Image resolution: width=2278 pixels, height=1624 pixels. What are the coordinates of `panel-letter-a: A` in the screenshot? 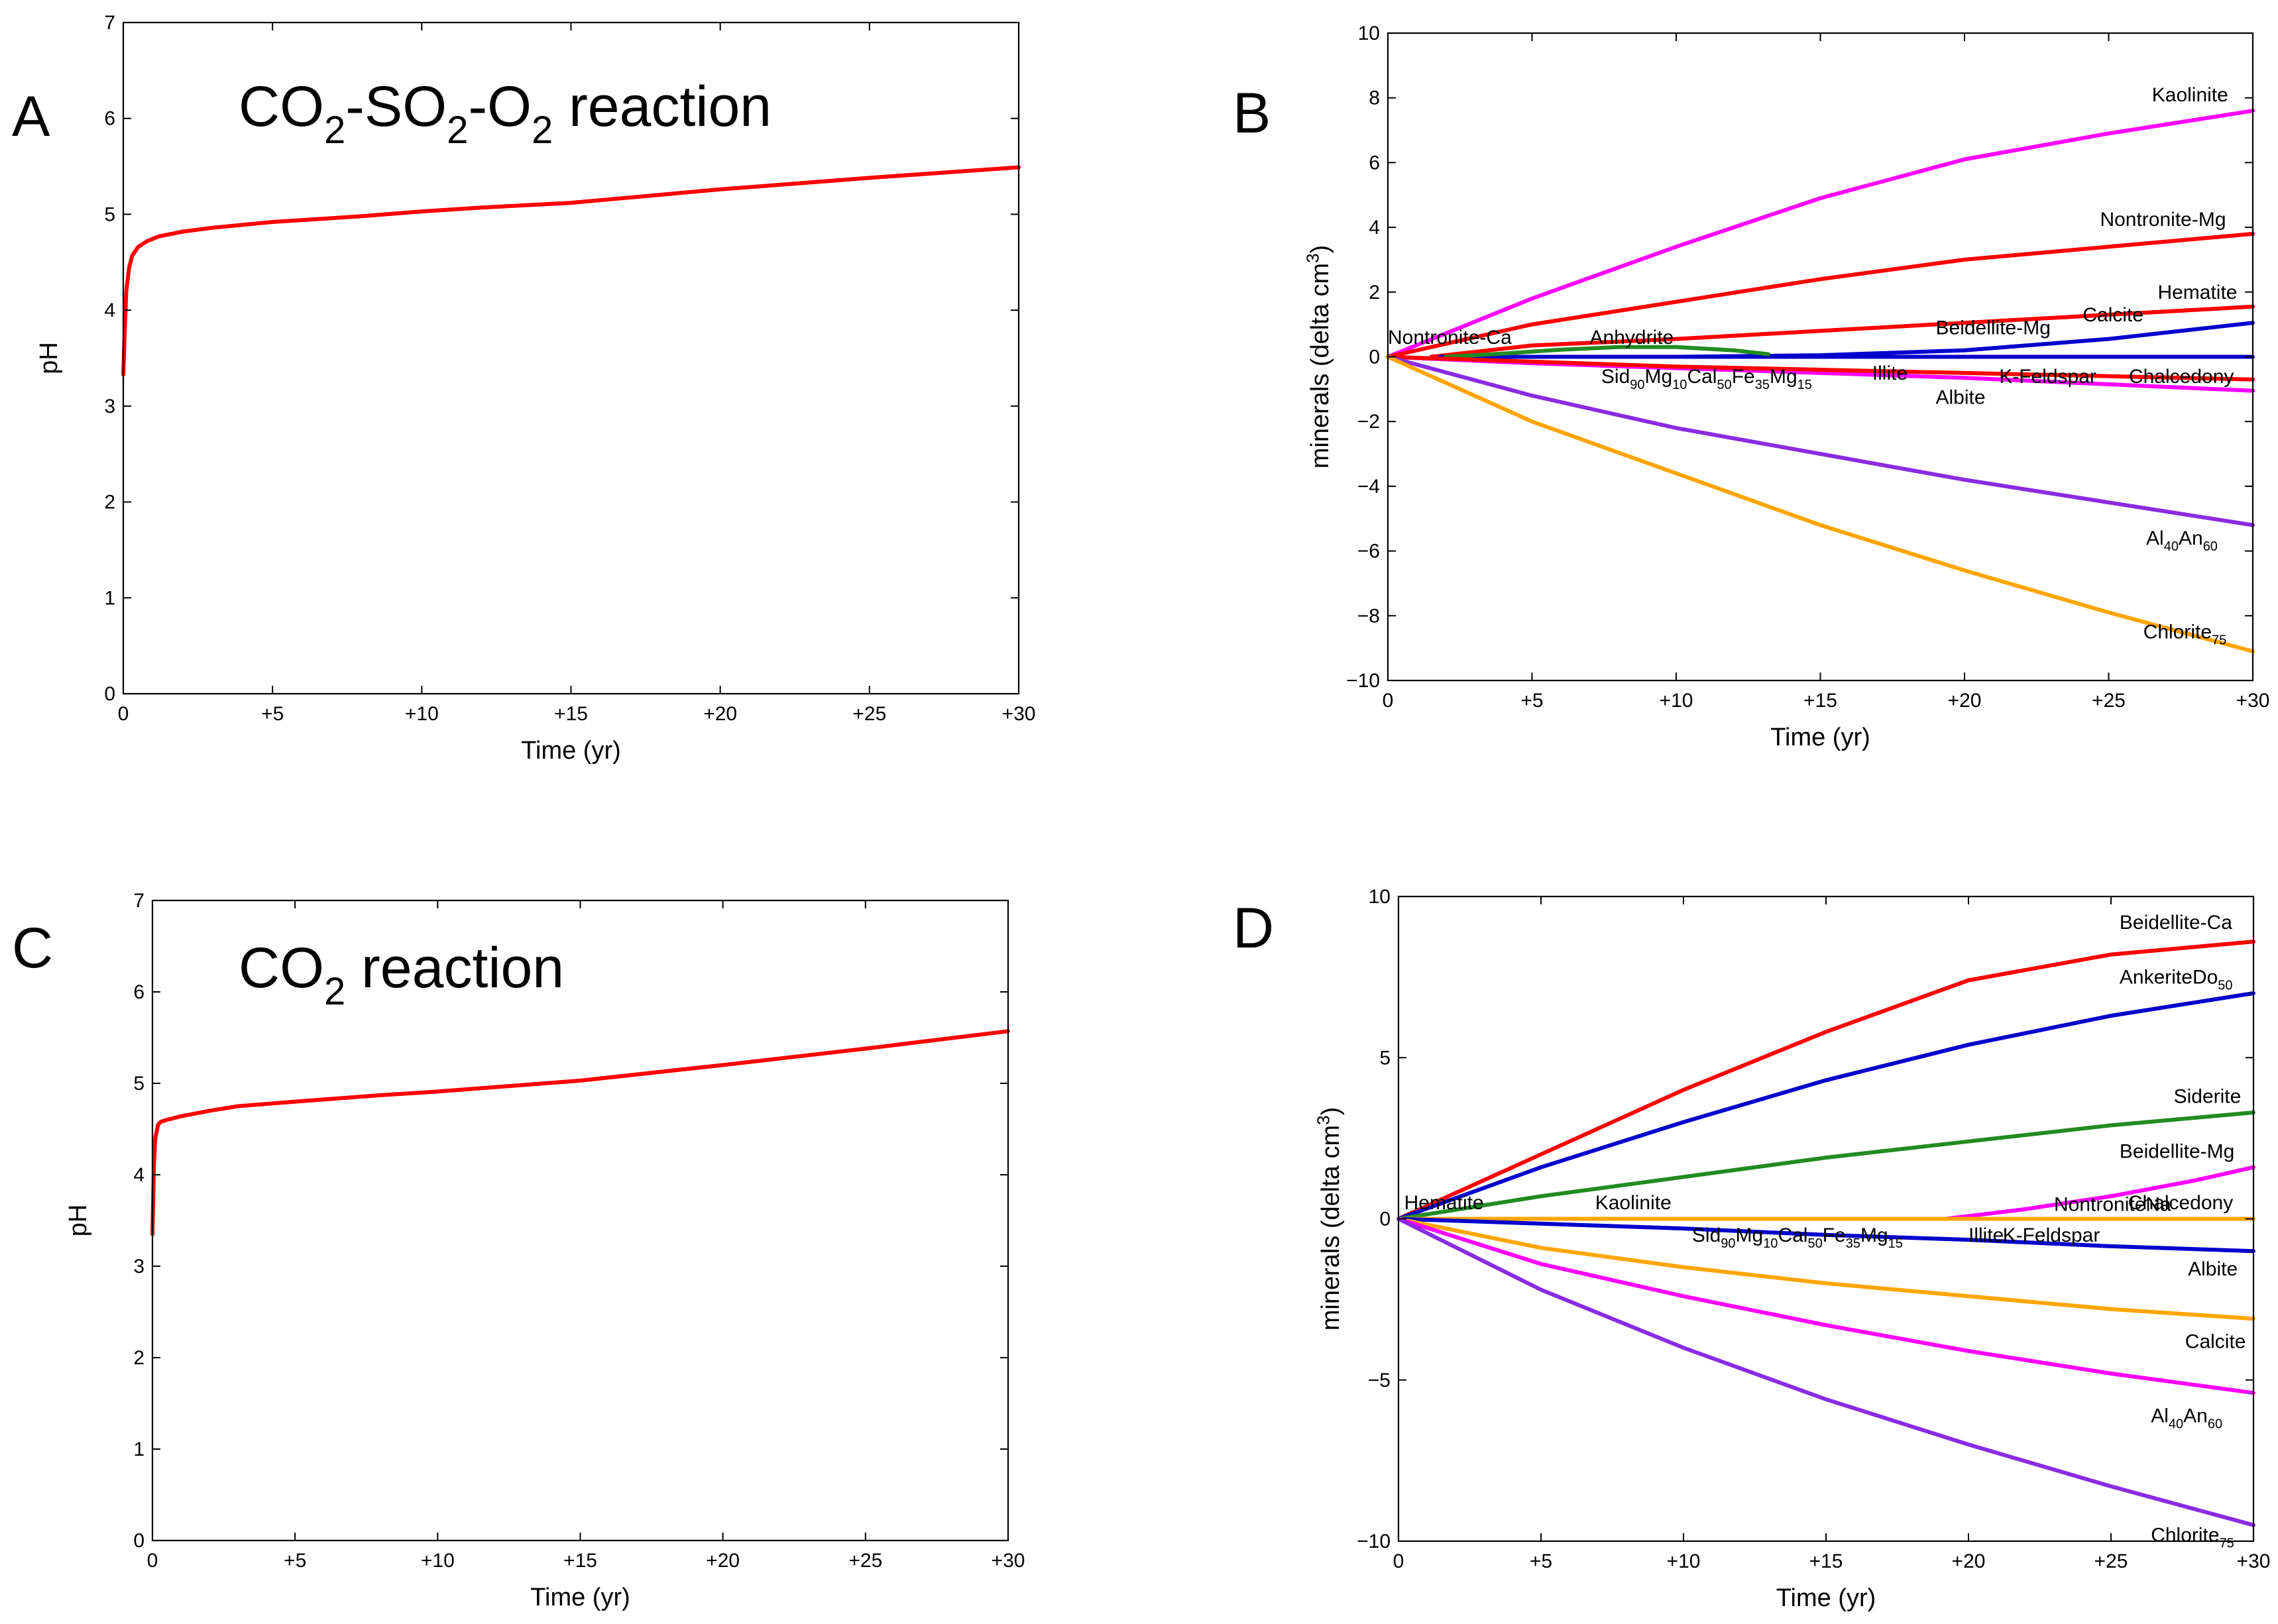 It's located at (31, 116).